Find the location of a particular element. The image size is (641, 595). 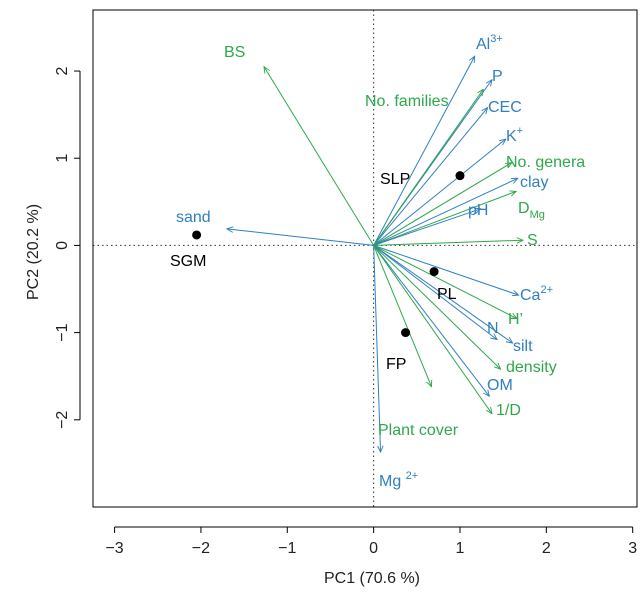

vector-sand is located at coordinates (300, 237).